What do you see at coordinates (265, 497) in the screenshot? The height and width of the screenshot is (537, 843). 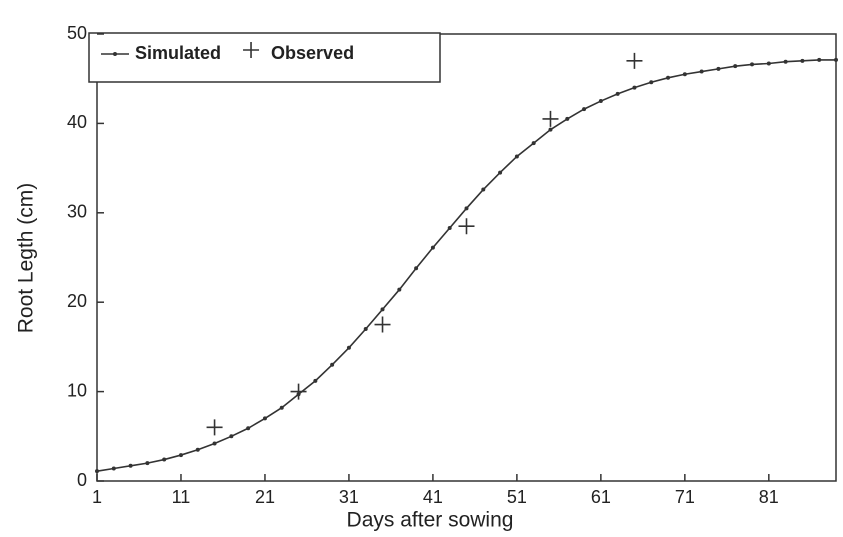 I see `x-tick-label: 21` at bounding box center [265, 497].